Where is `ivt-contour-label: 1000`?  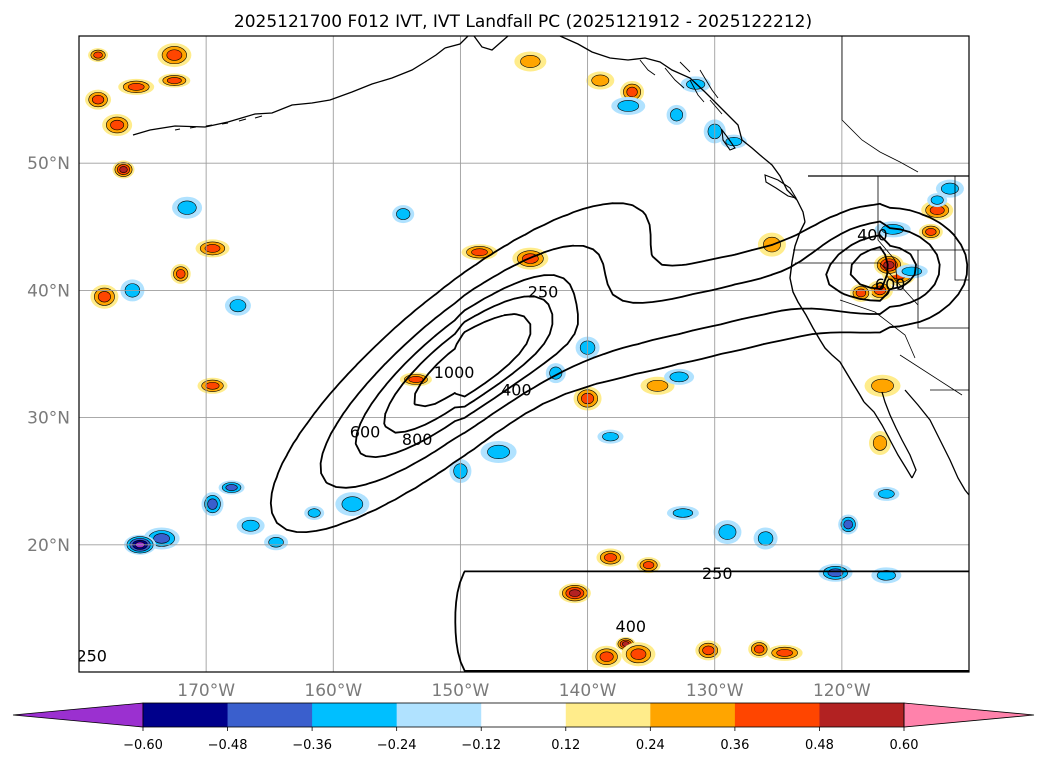 ivt-contour-label: 1000 is located at coordinates (454, 372).